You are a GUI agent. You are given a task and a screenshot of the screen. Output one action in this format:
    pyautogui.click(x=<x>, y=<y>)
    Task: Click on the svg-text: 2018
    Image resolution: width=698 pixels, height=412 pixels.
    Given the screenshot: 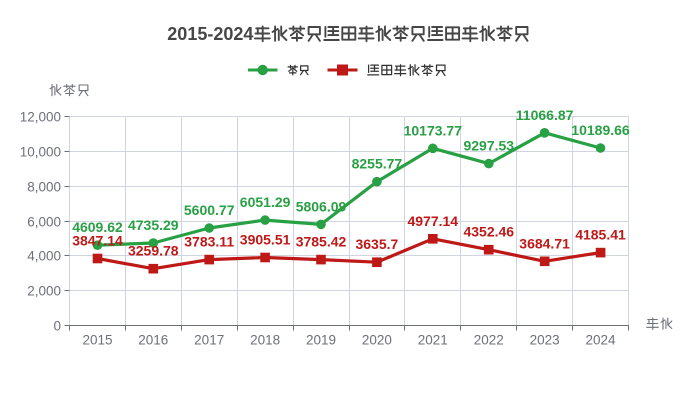 What is the action you would take?
    pyautogui.click(x=265, y=340)
    